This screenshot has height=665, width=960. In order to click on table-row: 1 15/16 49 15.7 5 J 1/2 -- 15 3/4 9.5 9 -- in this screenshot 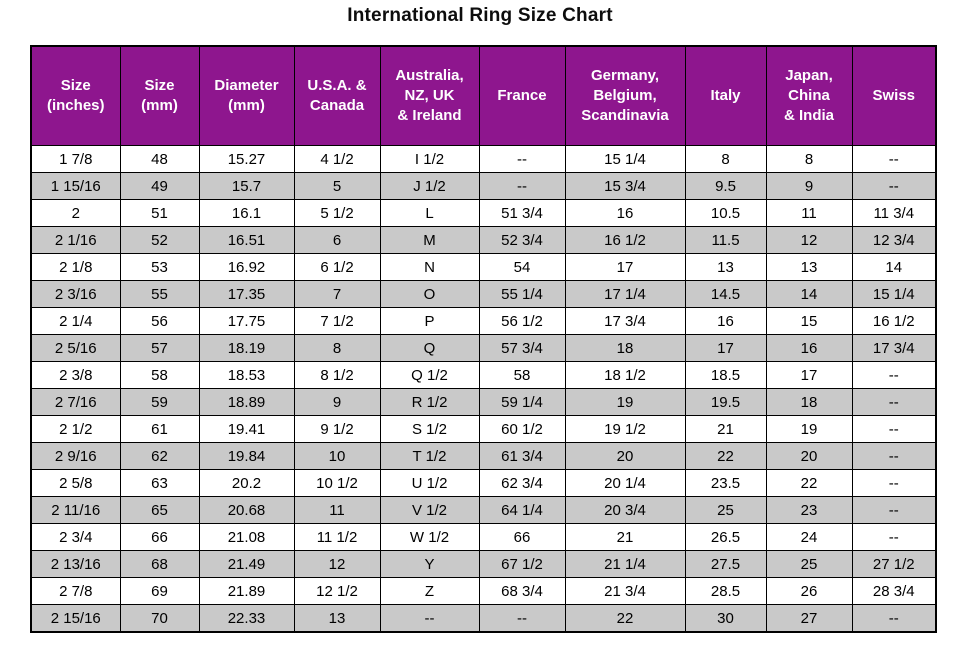, I will do `click(483, 186)`.